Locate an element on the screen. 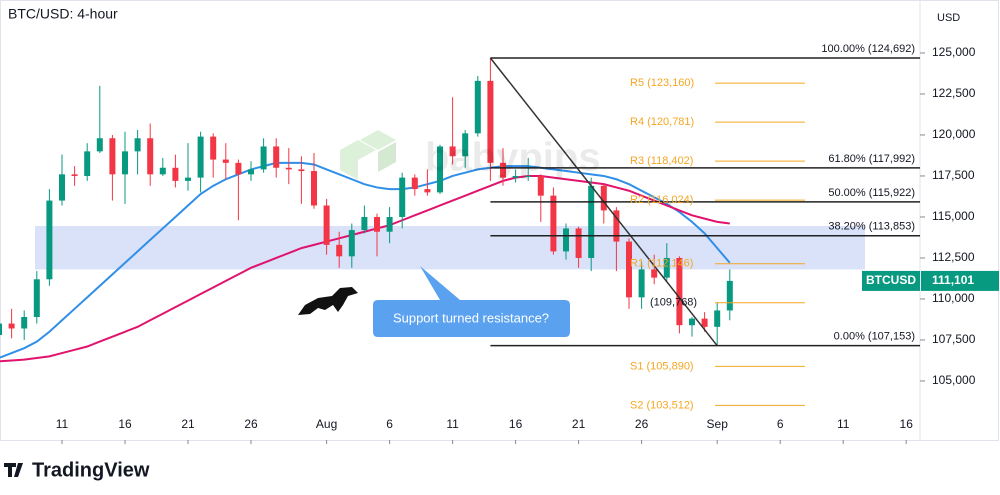 Image resolution: width=1000 pixels, height=495 pixels. symbol-tag is located at coordinates (891, 280).